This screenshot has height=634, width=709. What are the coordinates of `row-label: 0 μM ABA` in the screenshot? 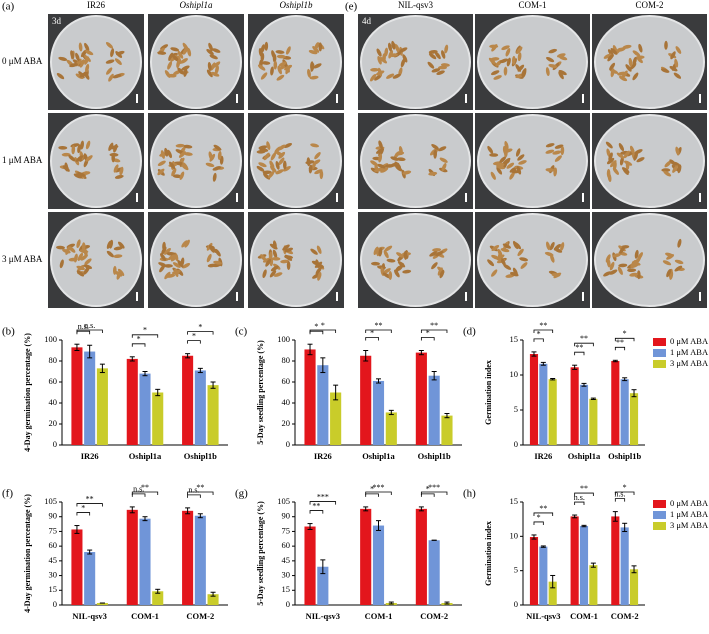 It's located at (22, 61).